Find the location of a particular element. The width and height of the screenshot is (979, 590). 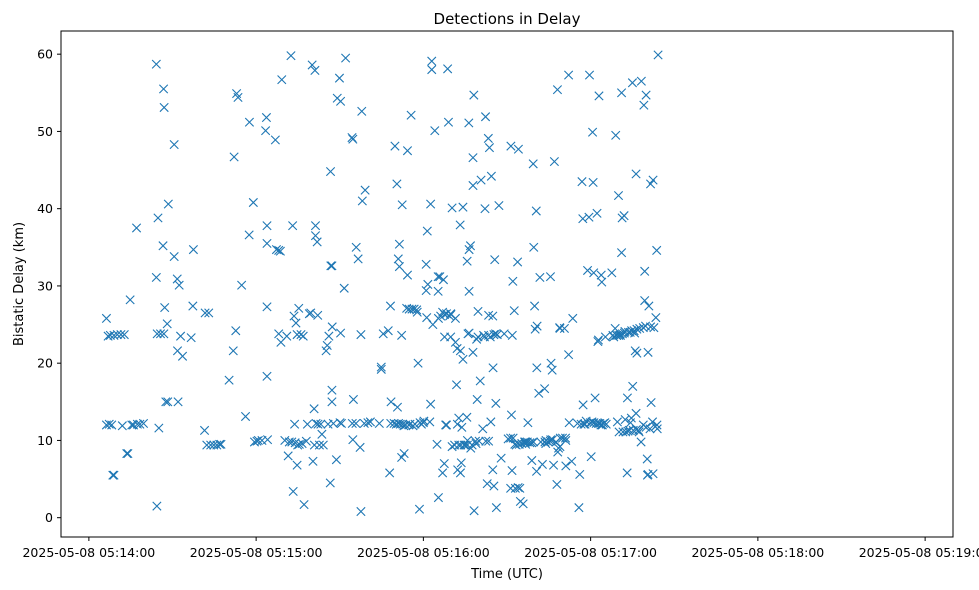

y-tick-label: 20 is located at coordinates (45, 363).